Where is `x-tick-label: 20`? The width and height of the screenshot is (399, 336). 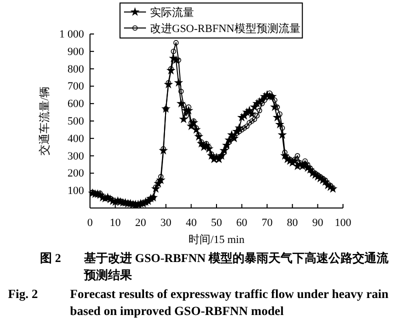
x-tick-label: 20 is located at coordinates (141, 222).